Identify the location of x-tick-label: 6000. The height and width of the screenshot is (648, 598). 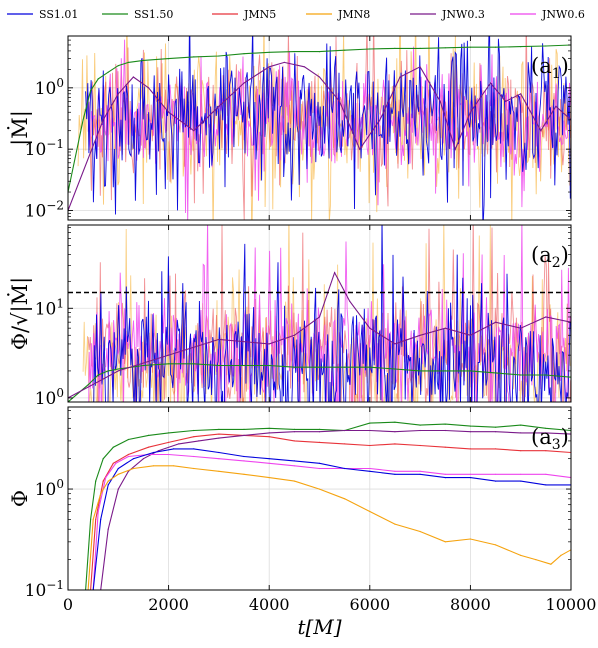
(369, 604).